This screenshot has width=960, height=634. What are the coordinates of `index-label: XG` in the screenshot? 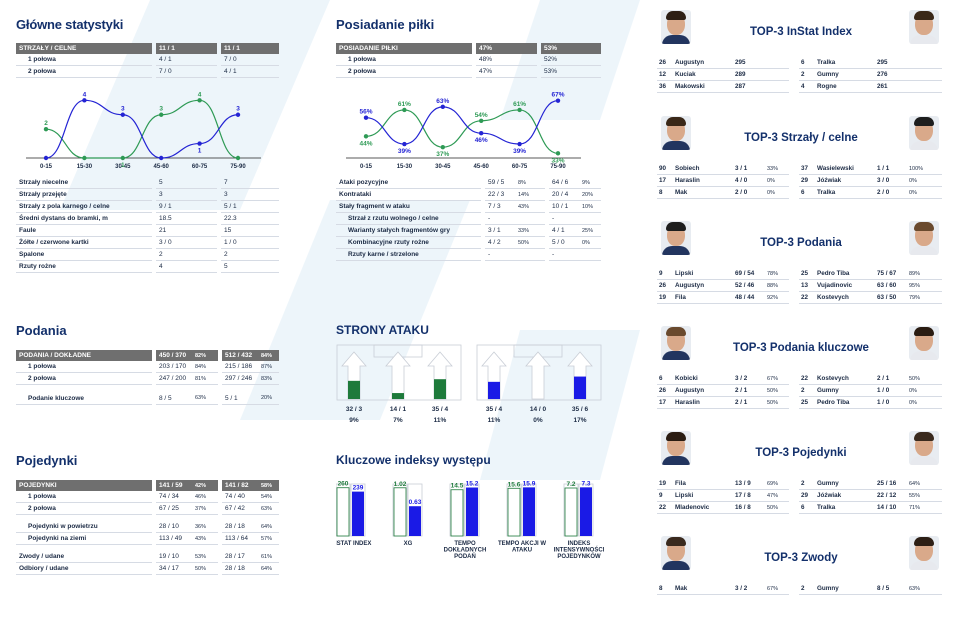 It's located at (408, 544).